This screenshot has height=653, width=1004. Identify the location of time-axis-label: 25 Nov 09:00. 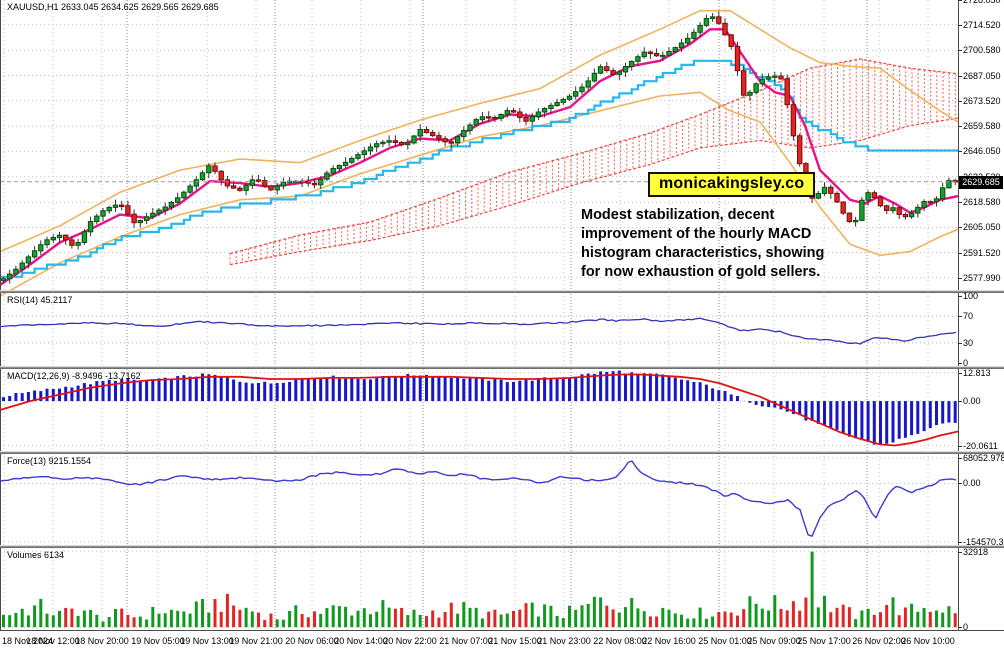
(774, 641).